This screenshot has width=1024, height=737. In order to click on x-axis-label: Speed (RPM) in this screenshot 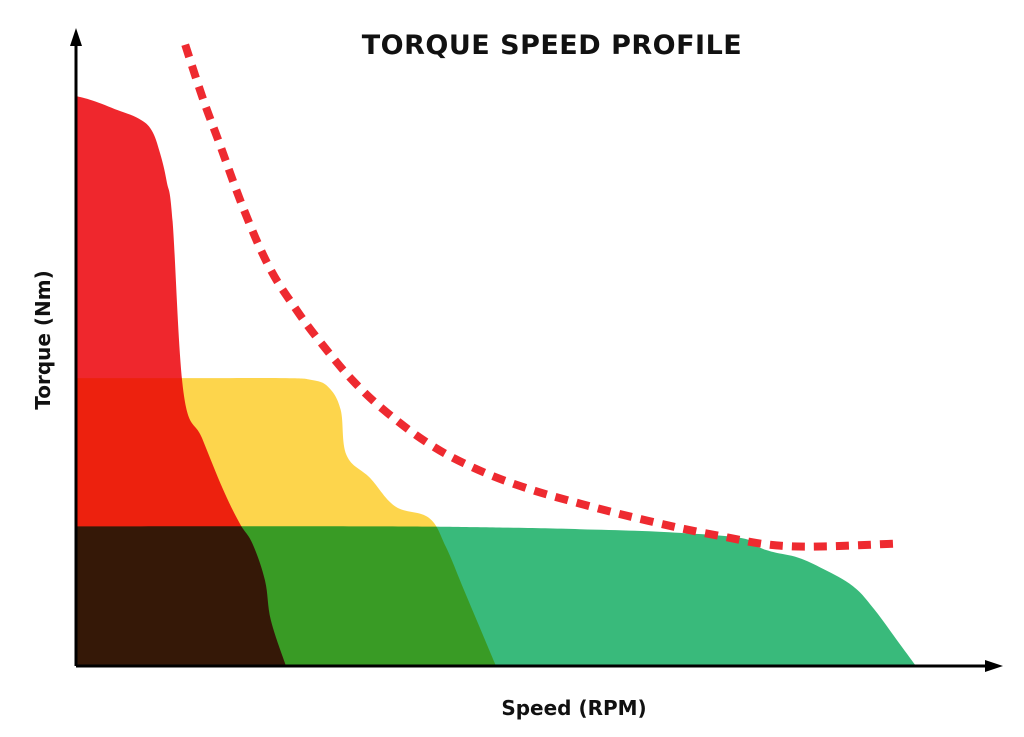, I will do `click(574, 708)`.